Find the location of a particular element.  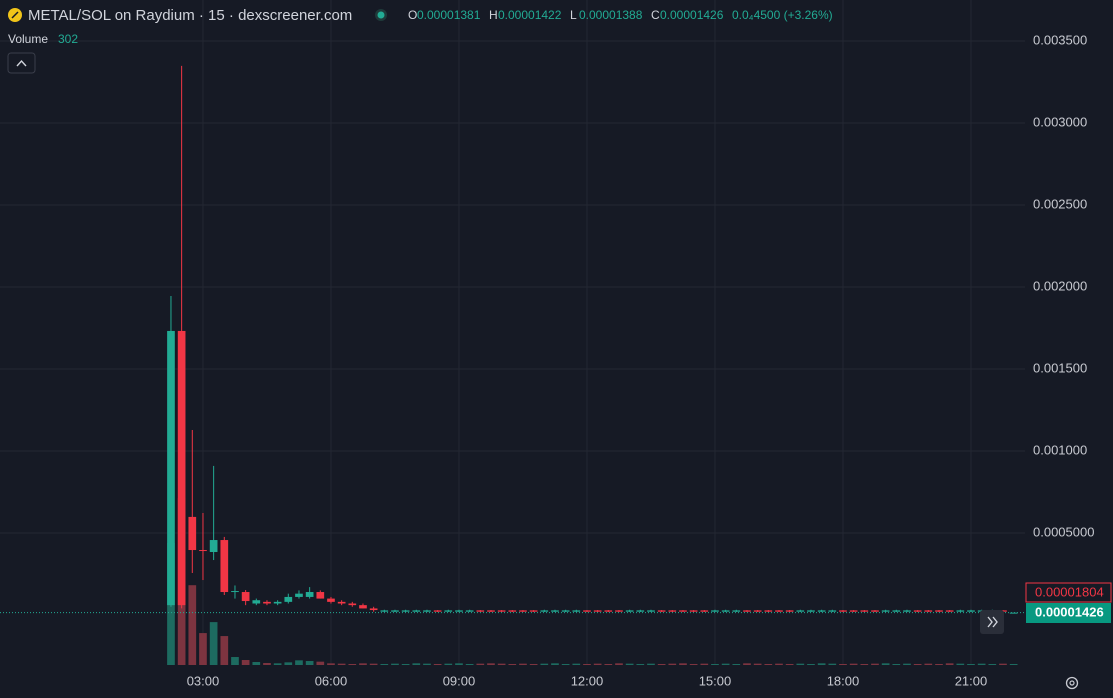

volume-value: 302 is located at coordinates (68, 39).